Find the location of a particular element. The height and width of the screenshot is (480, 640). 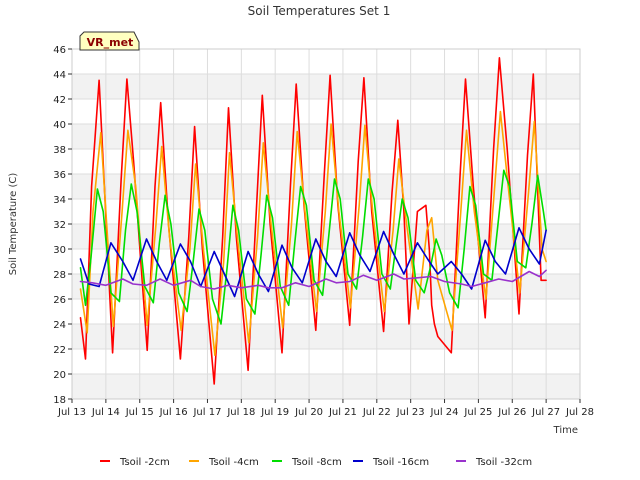

x-tick-label: Jul 19 is located at coordinates (274, 412).